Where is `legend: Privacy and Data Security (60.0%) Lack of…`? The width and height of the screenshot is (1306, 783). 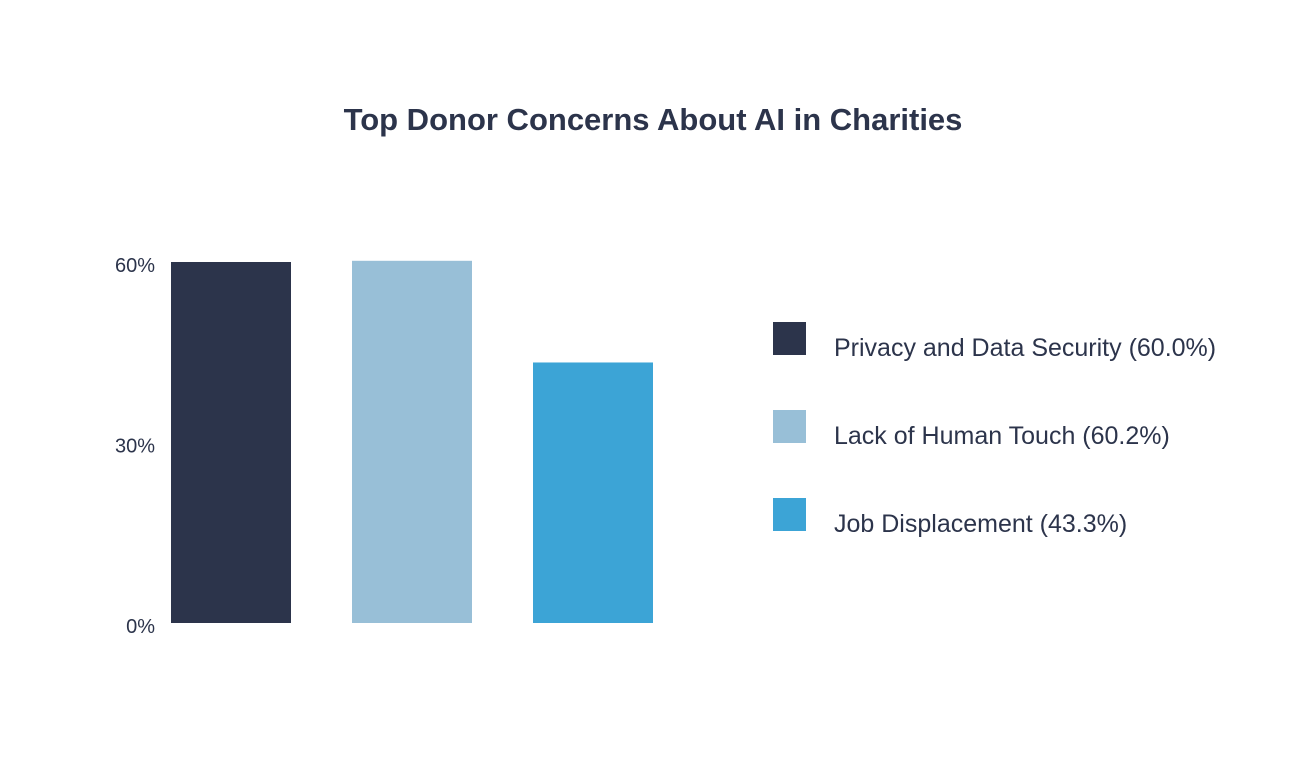
legend: Privacy and Data Security (60.0%) Lack of… is located at coordinates (994, 430).